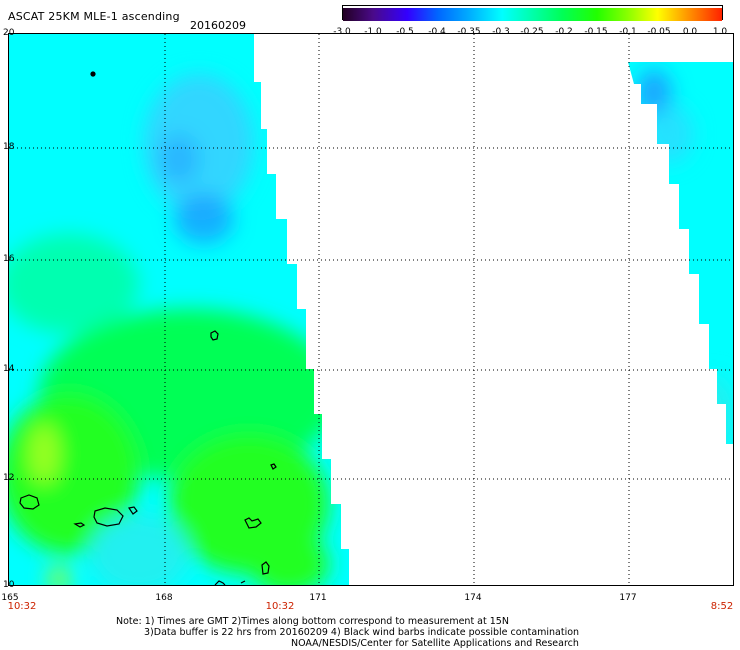 This screenshot has height=650, width=740. I want to click on lat-label: 14, so click(9, 369).